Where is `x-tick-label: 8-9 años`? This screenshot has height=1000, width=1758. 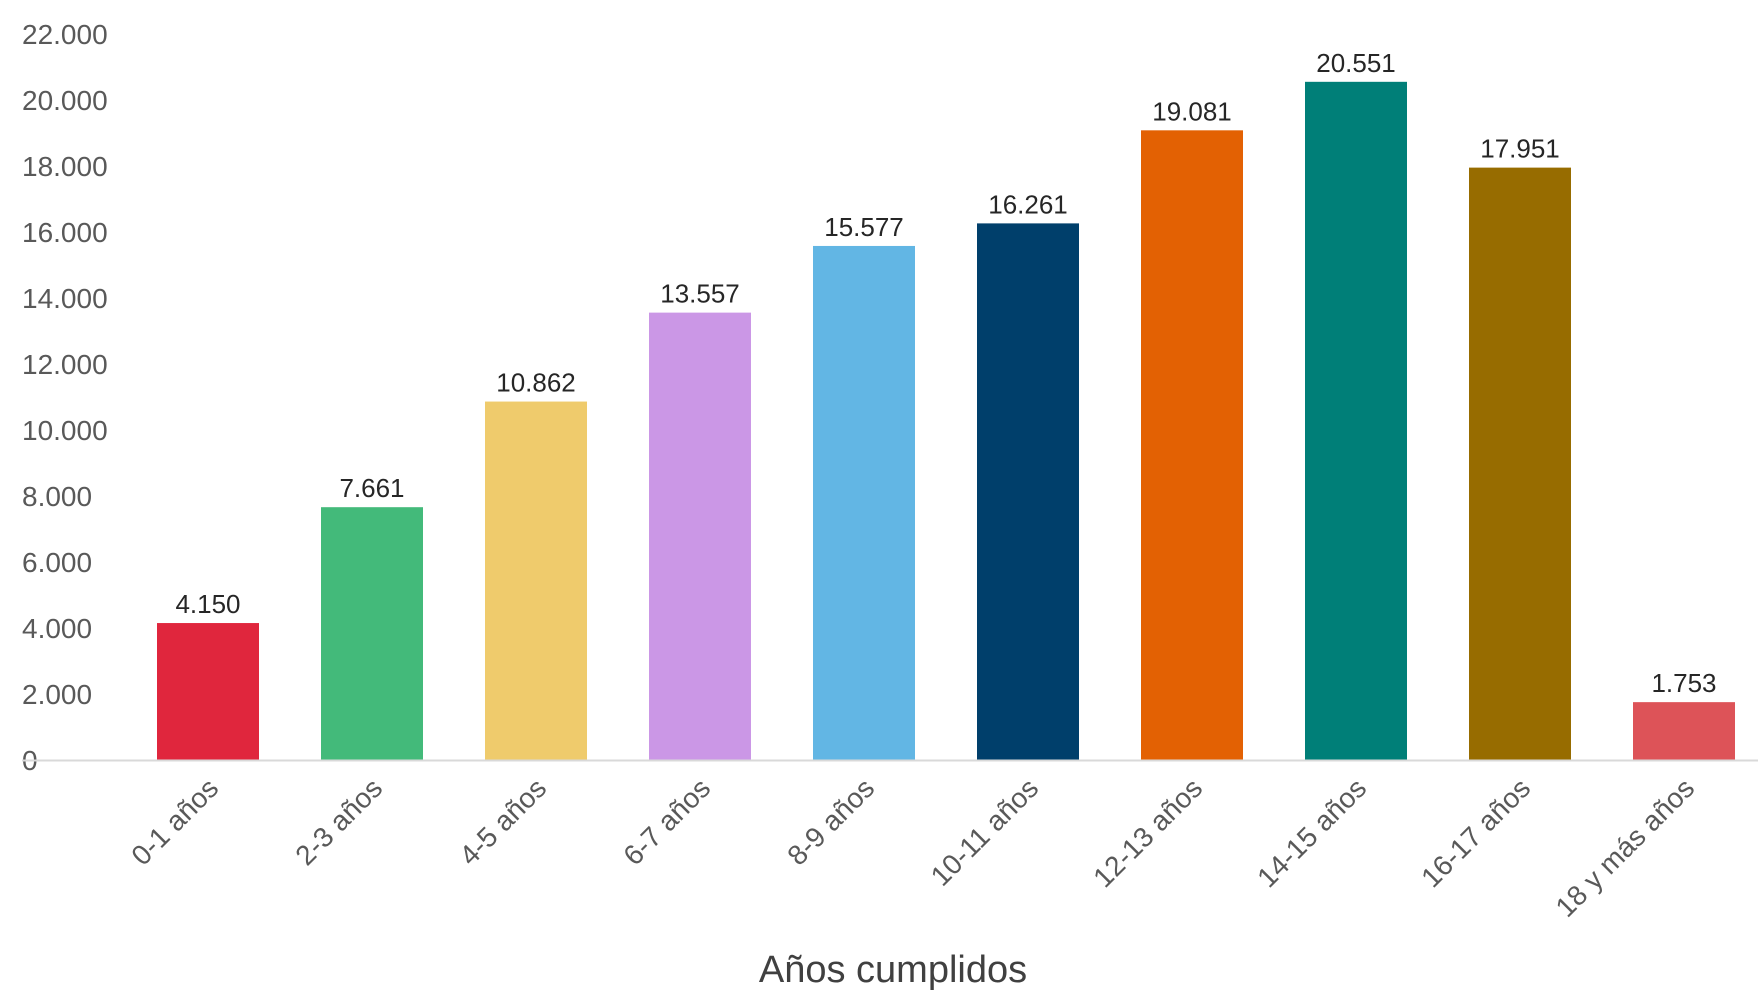 x-tick-label: 8-9 años is located at coordinates (830, 821).